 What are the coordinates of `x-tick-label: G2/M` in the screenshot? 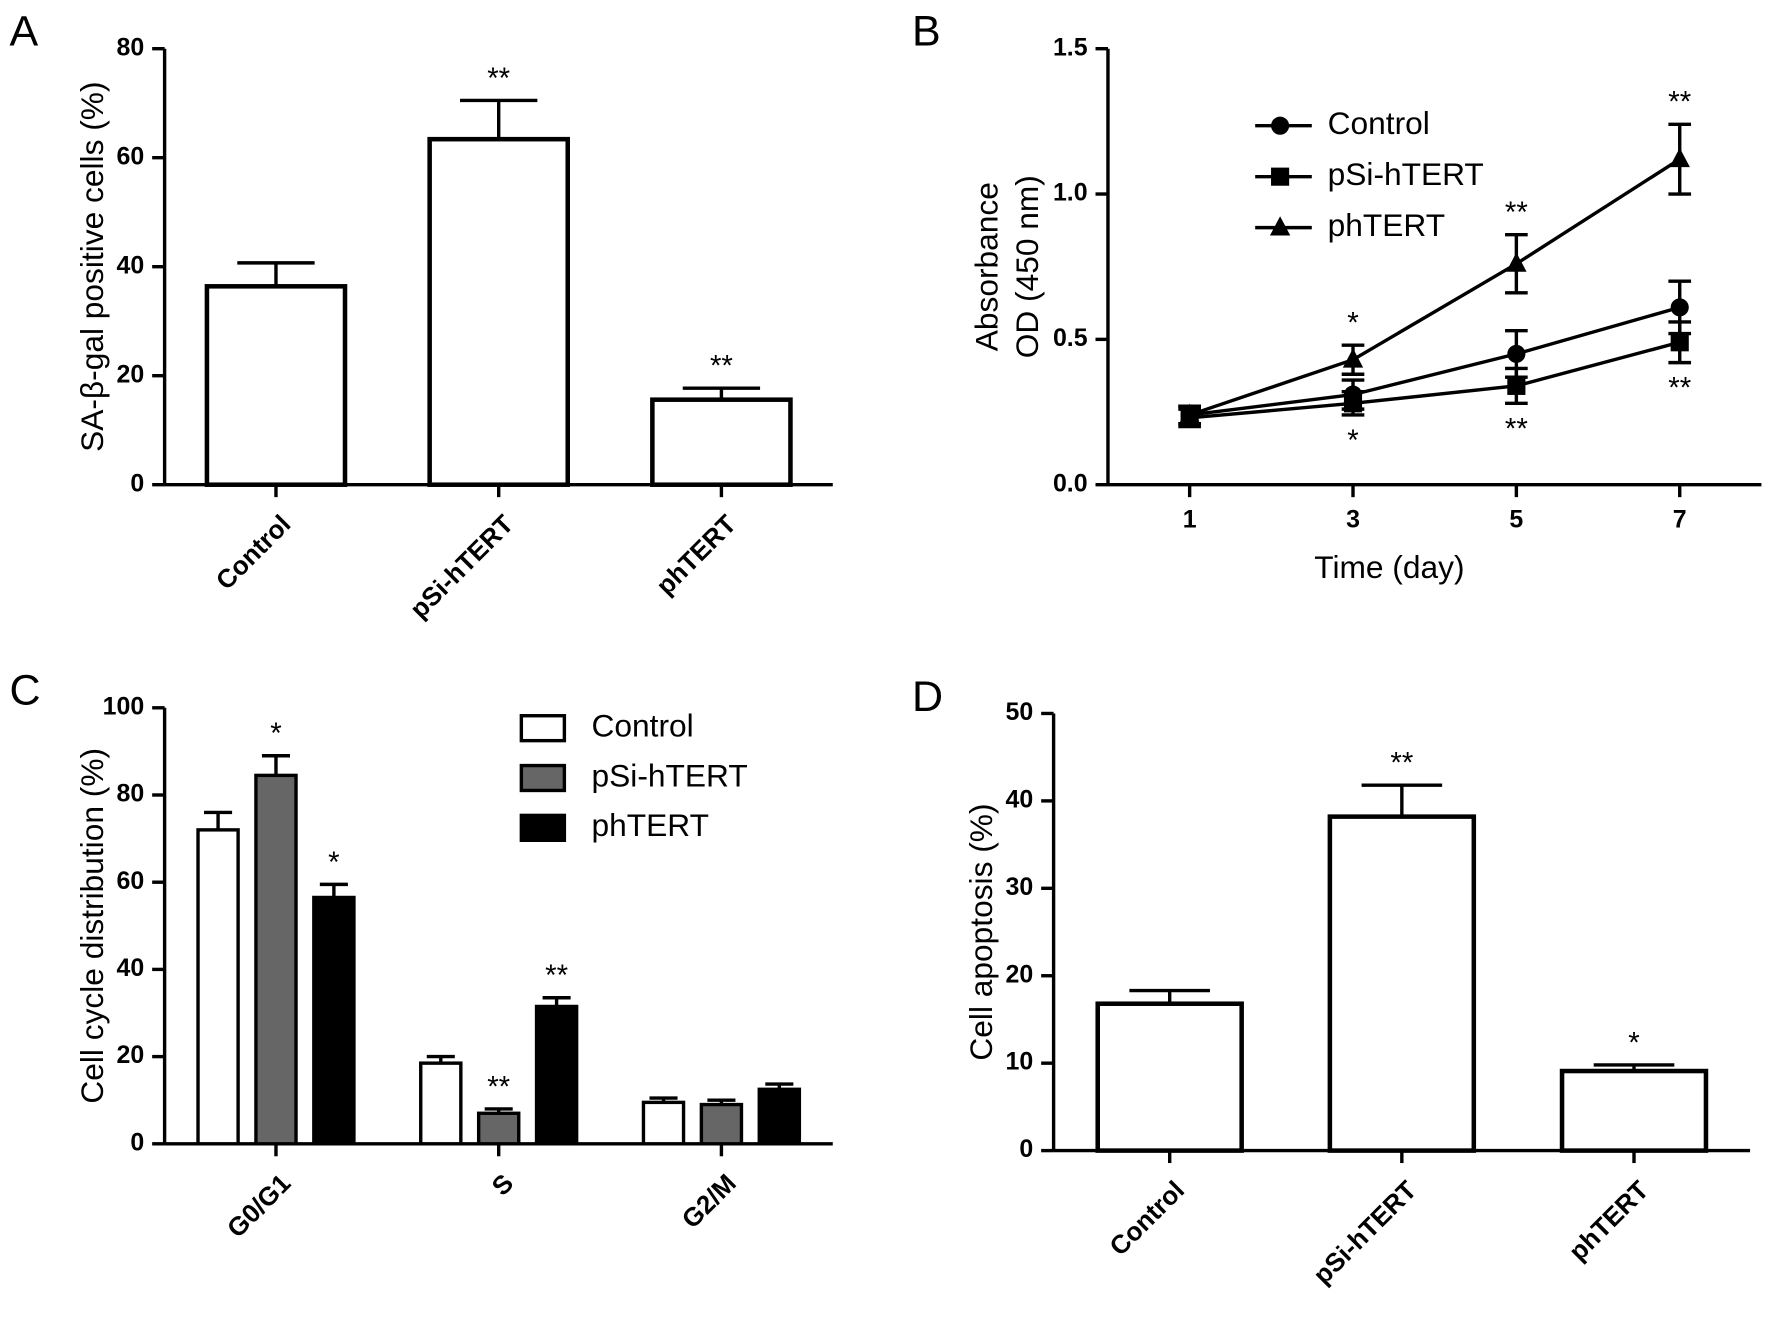 It's located at (709, 1201).